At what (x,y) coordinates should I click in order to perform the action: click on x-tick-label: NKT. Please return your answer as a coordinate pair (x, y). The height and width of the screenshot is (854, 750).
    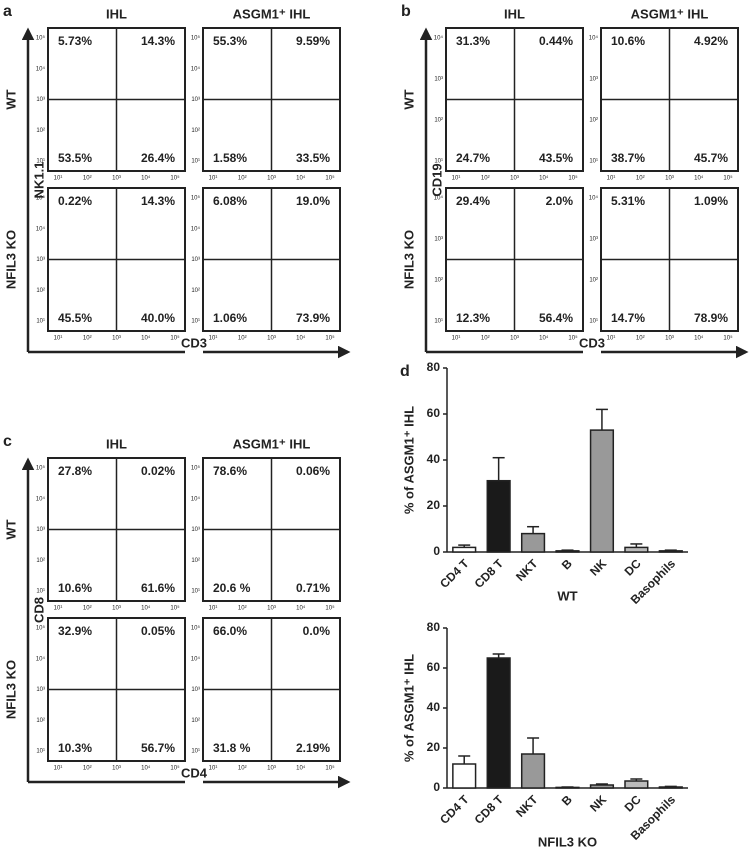
    Looking at the image, I should click on (527, 806).